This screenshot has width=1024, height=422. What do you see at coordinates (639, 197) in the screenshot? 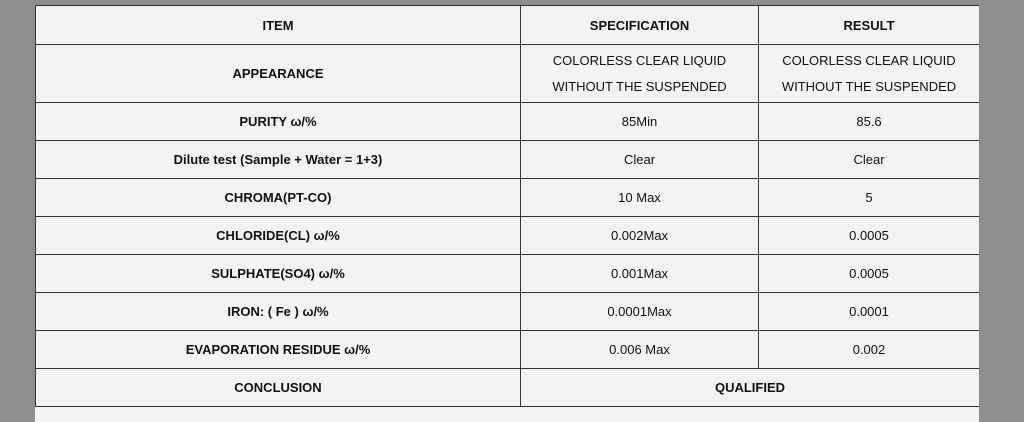
I see `value-cell: 10 Max` at bounding box center [639, 197].